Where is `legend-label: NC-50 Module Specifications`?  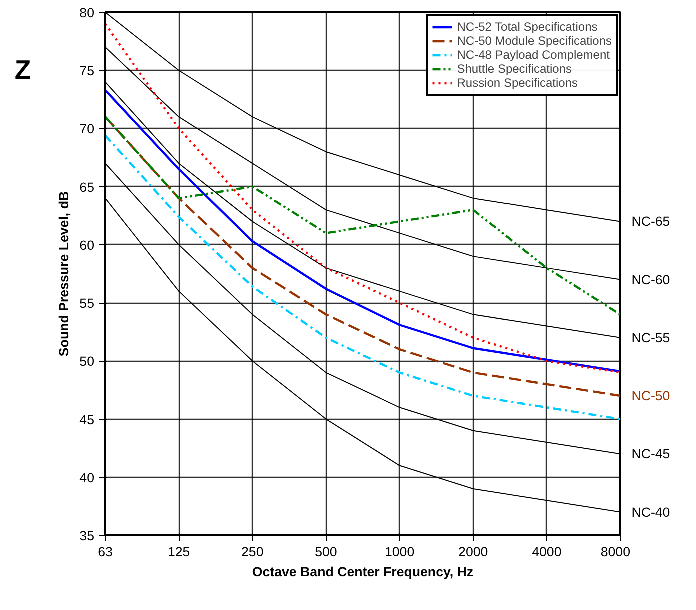
legend-label: NC-50 Module Specifications is located at coordinates (534, 41).